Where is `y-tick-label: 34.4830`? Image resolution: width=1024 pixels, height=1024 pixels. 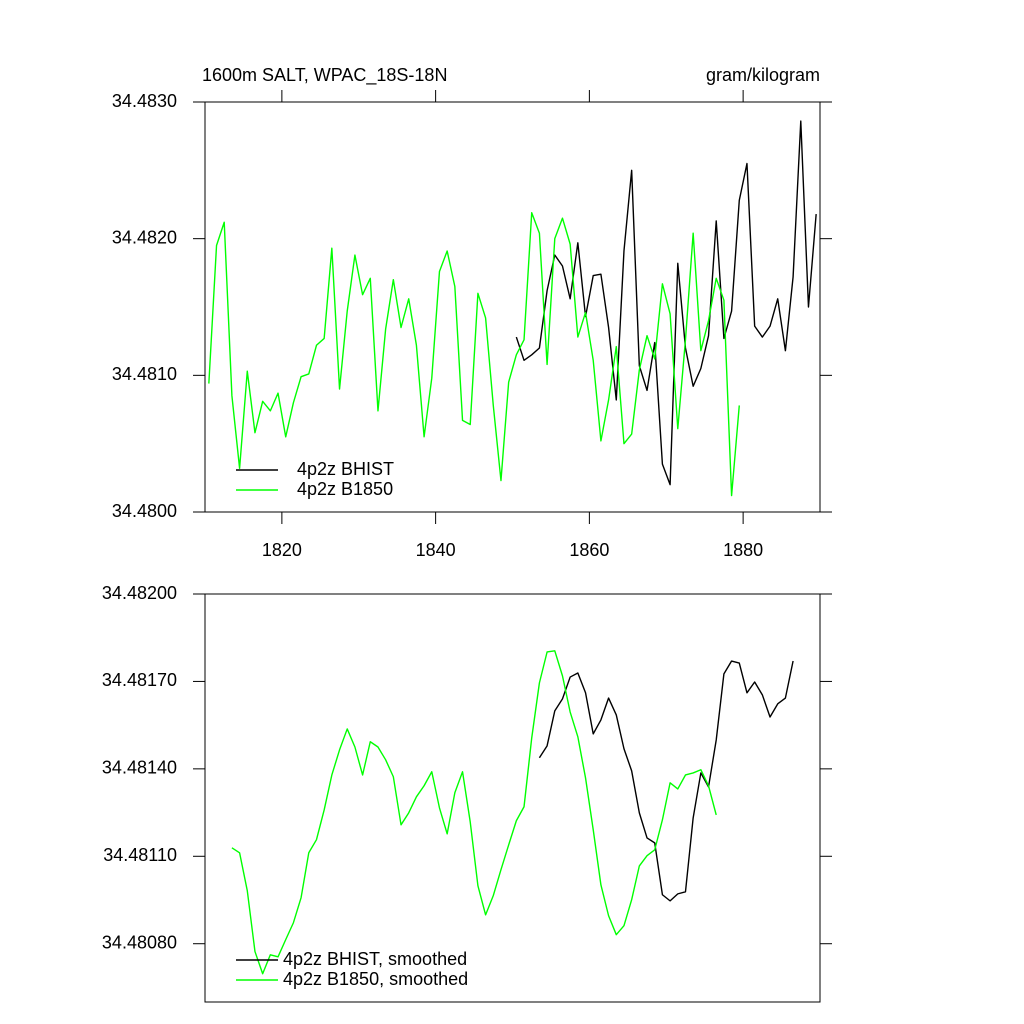 y-tick-label: 34.4830 is located at coordinates (144, 101).